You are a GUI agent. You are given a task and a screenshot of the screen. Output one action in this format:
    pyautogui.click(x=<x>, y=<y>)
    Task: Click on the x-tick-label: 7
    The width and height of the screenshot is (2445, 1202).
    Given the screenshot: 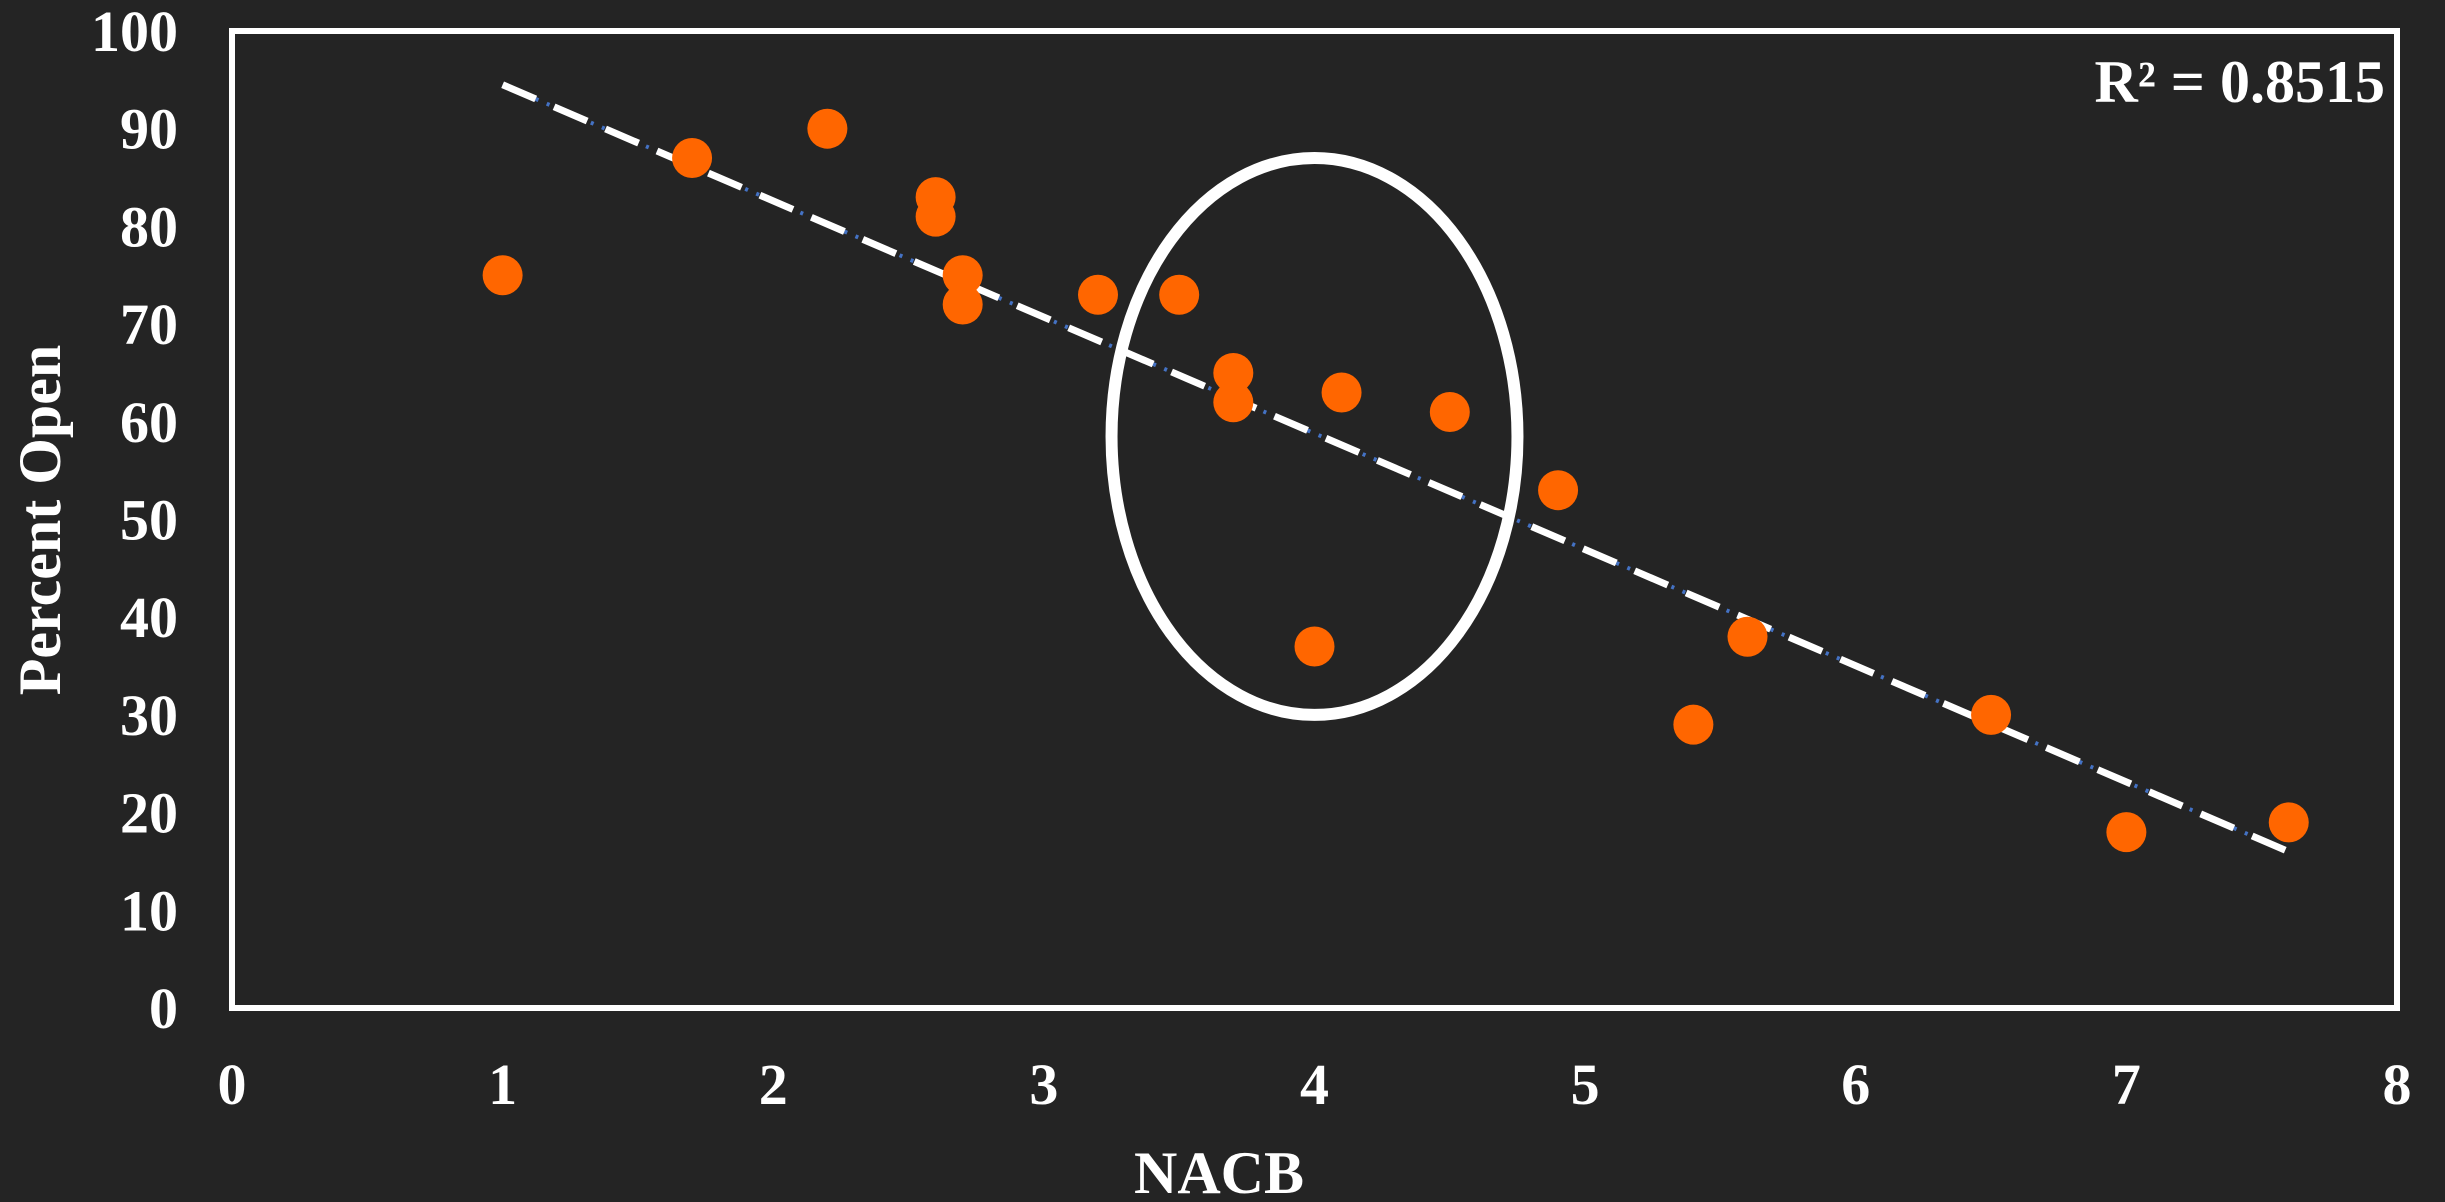 What is the action you would take?
    pyautogui.click(x=2126, y=1084)
    